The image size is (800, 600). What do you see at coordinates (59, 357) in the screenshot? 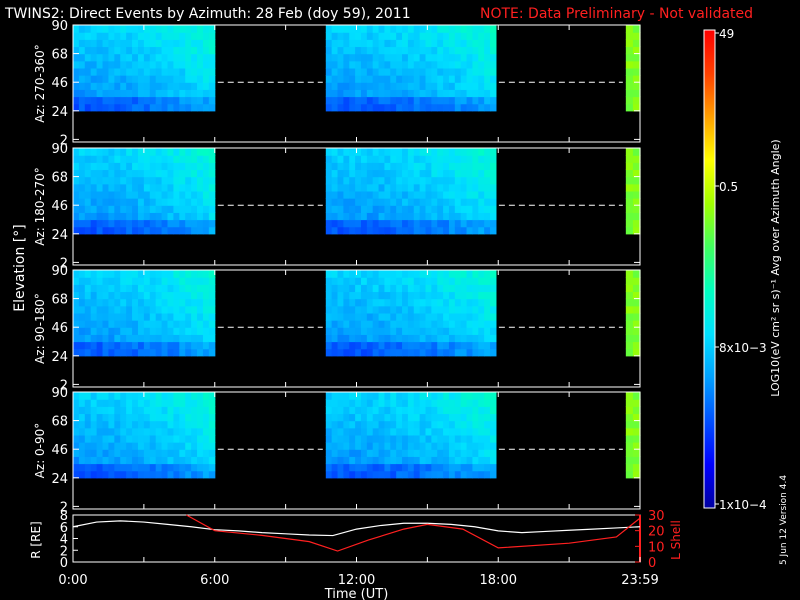
I see `y-tick-label: 24` at bounding box center [59, 357].